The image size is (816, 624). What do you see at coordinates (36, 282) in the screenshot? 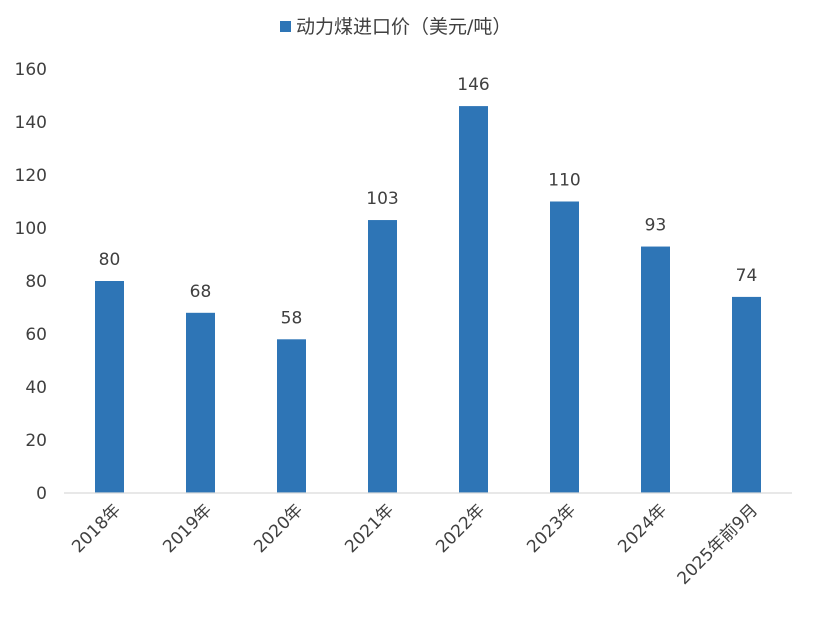
I see `y-tick-label: 80` at bounding box center [36, 282].